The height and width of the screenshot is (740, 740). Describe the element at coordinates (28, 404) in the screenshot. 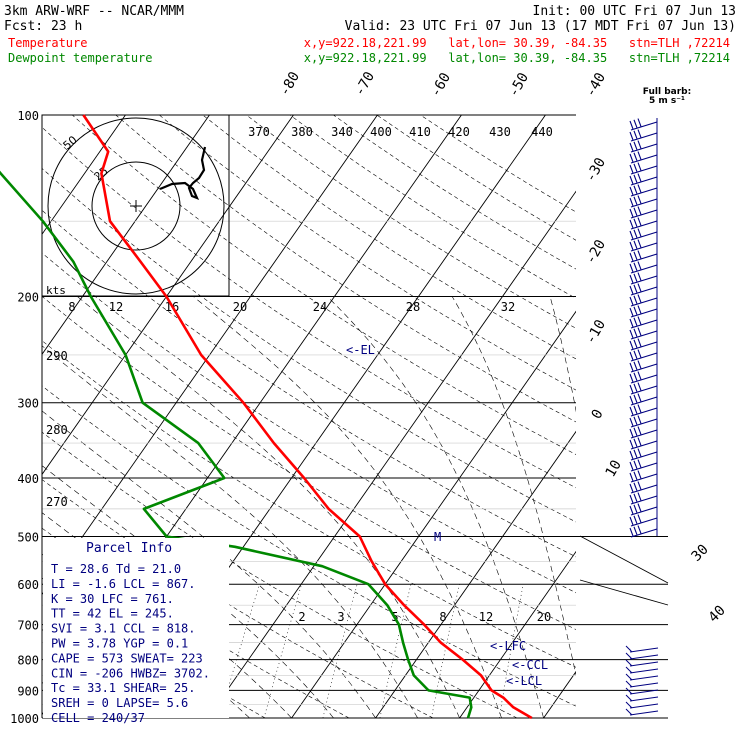

I see `pressure-tick-label: 300` at that location.